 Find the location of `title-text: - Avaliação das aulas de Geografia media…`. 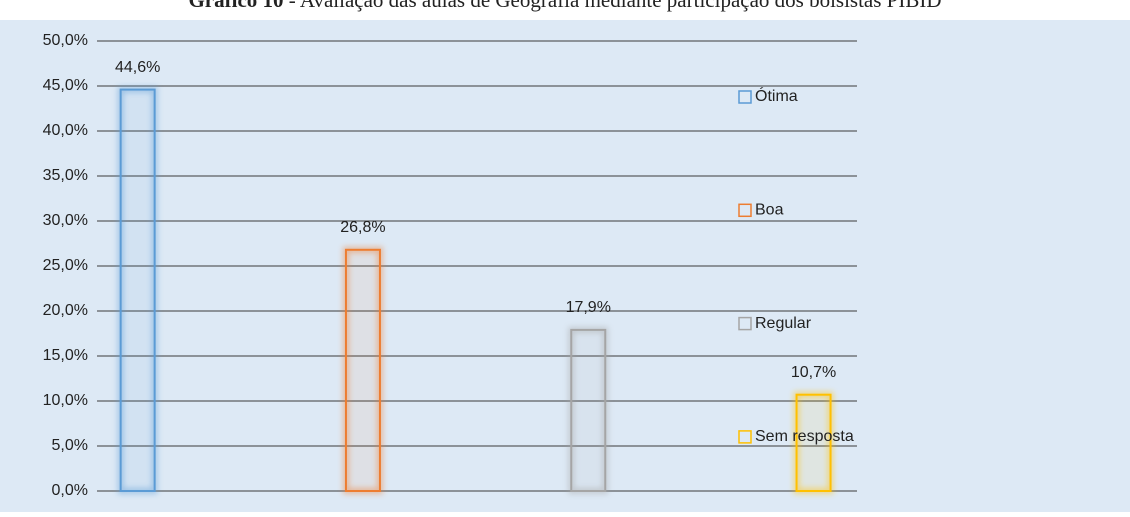

title-text: - Avaliação das aulas de Geografia media… is located at coordinates (615, 6).